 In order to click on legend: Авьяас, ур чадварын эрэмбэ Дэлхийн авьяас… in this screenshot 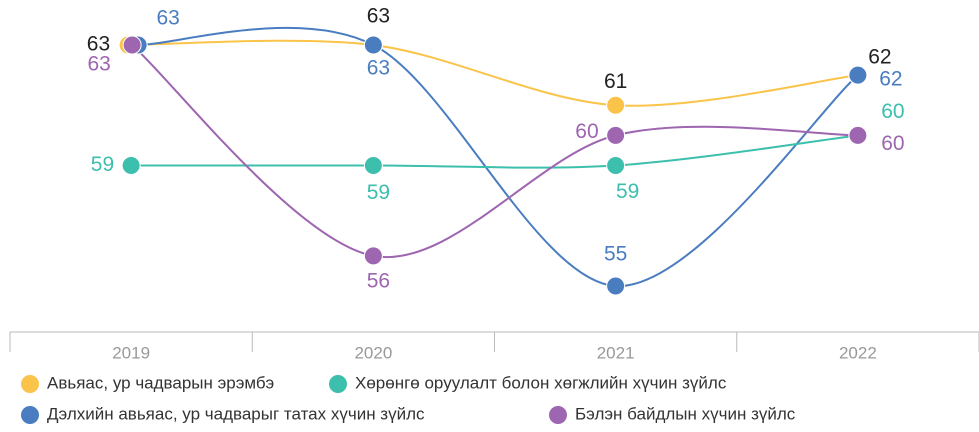, I will do `click(408, 398)`.